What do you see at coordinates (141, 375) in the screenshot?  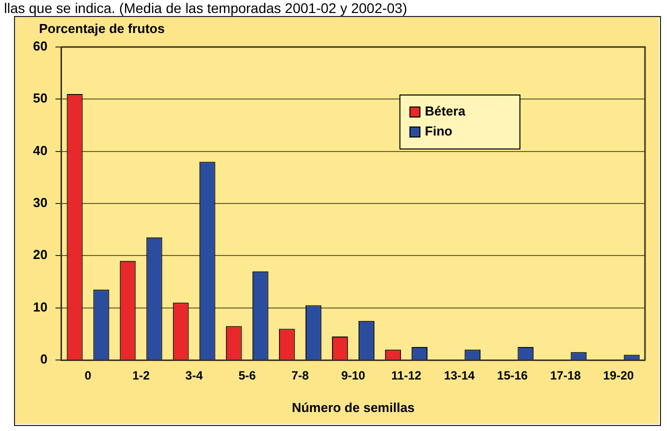 I see `x-tick-label: 1-2` at bounding box center [141, 375].